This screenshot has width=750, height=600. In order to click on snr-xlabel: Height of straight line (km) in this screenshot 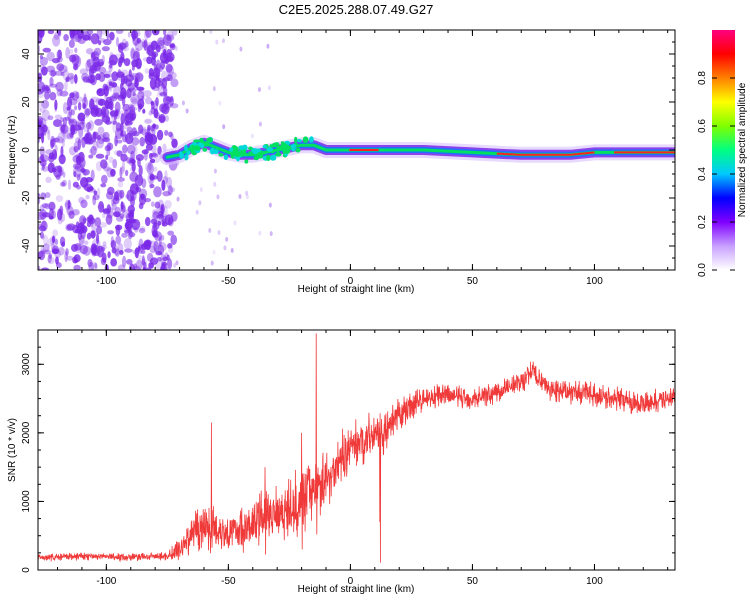, I will do `click(356, 589)`.